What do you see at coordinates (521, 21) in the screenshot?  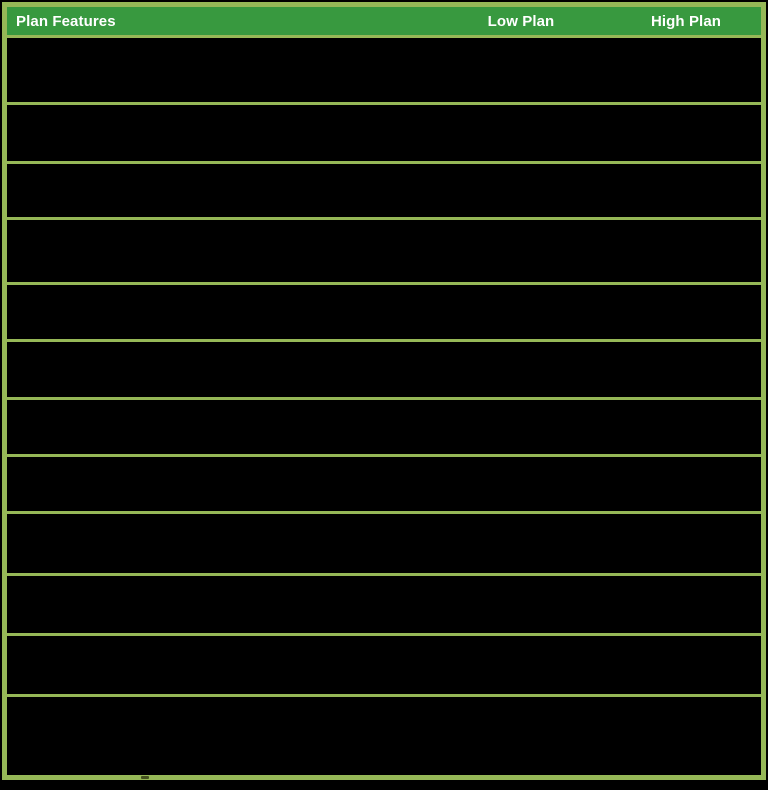 I see `header-low-plan: Low Plan` at bounding box center [521, 21].